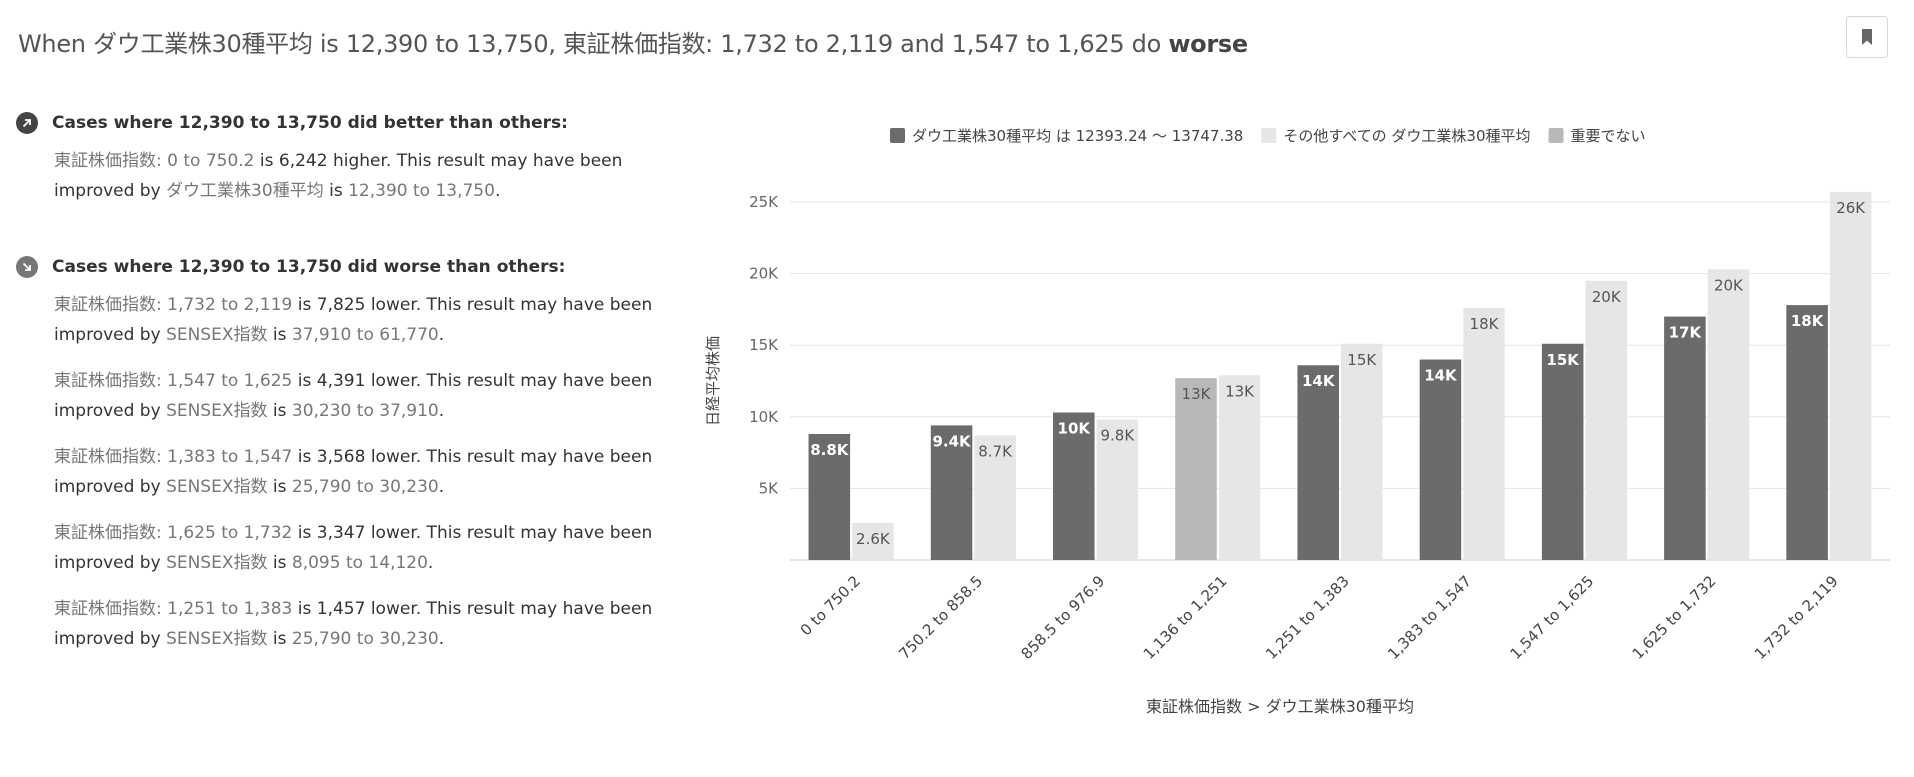 The width and height of the screenshot is (1914, 777). I want to click on insight-range: 1,625 to 1,732, so click(230, 533).